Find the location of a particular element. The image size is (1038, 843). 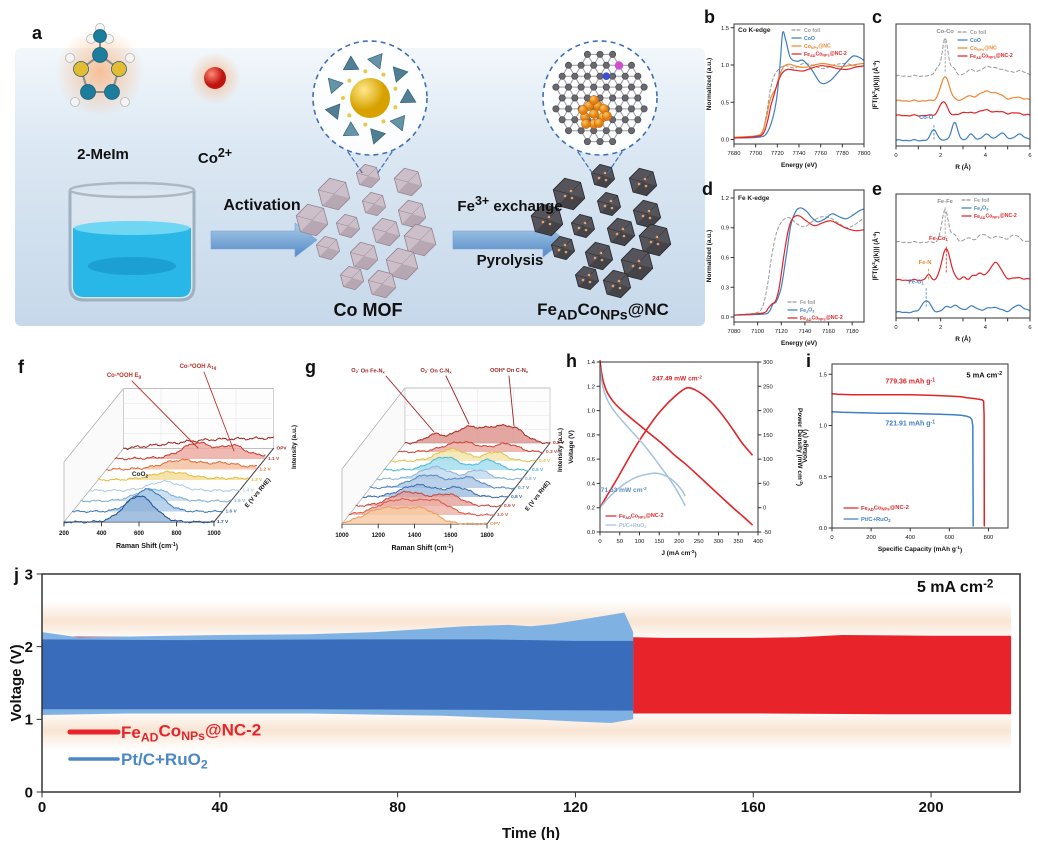

svg-text: CoNPs@NC is located at coordinates (983, 48).